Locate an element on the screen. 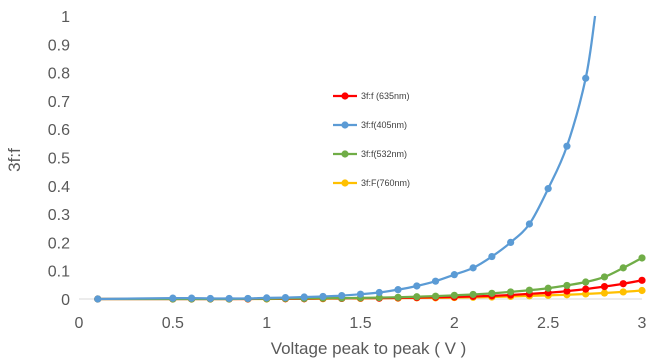 This screenshot has height=361, width=647. legend-entry: 3f:f(405nm) is located at coordinates (370, 125).